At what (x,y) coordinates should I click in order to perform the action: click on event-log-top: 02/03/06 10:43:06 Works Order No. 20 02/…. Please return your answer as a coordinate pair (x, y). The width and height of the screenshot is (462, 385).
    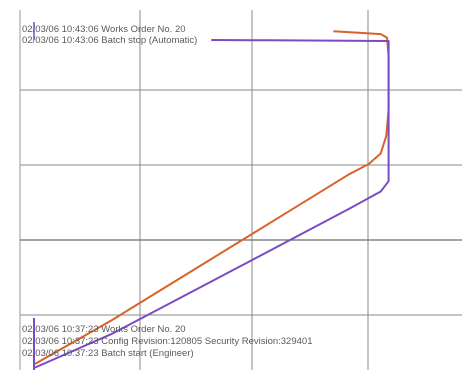
    Looking at the image, I should click on (109, 35).